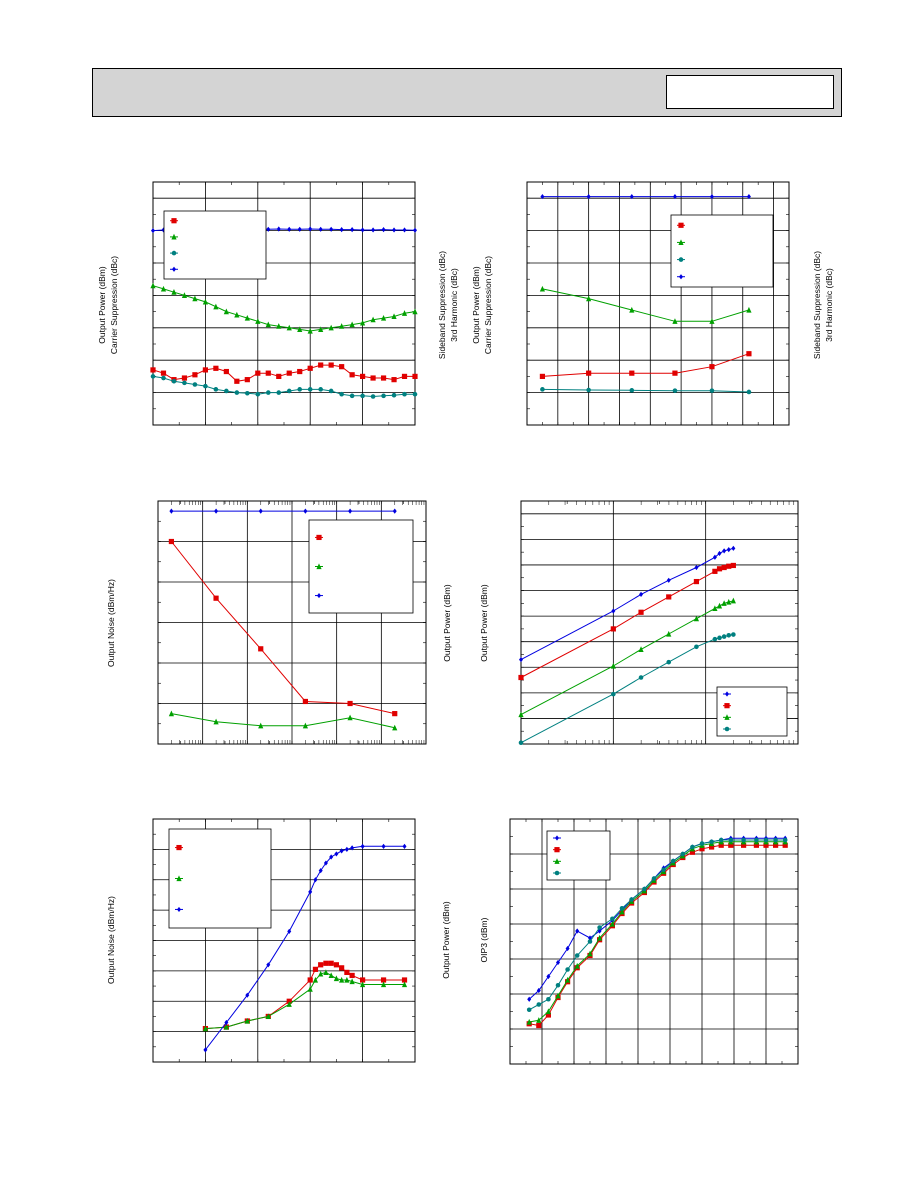 This screenshot has width=918, height=1188. Describe the element at coordinates (442, 305) in the screenshot. I see `y-axis-label-right: Sideband Suppression (dBc)` at that location.